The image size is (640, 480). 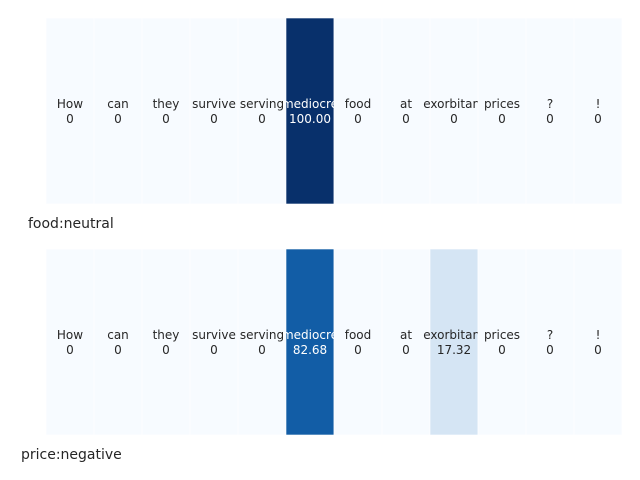 I want to click on cell-value-label: 100.00, so click(x=310, y=119).